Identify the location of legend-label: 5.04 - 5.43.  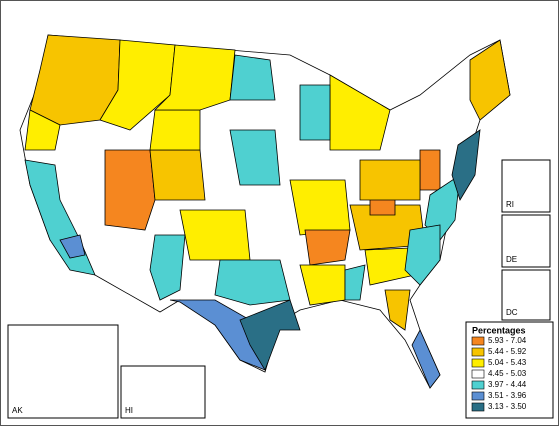
(507, 362).